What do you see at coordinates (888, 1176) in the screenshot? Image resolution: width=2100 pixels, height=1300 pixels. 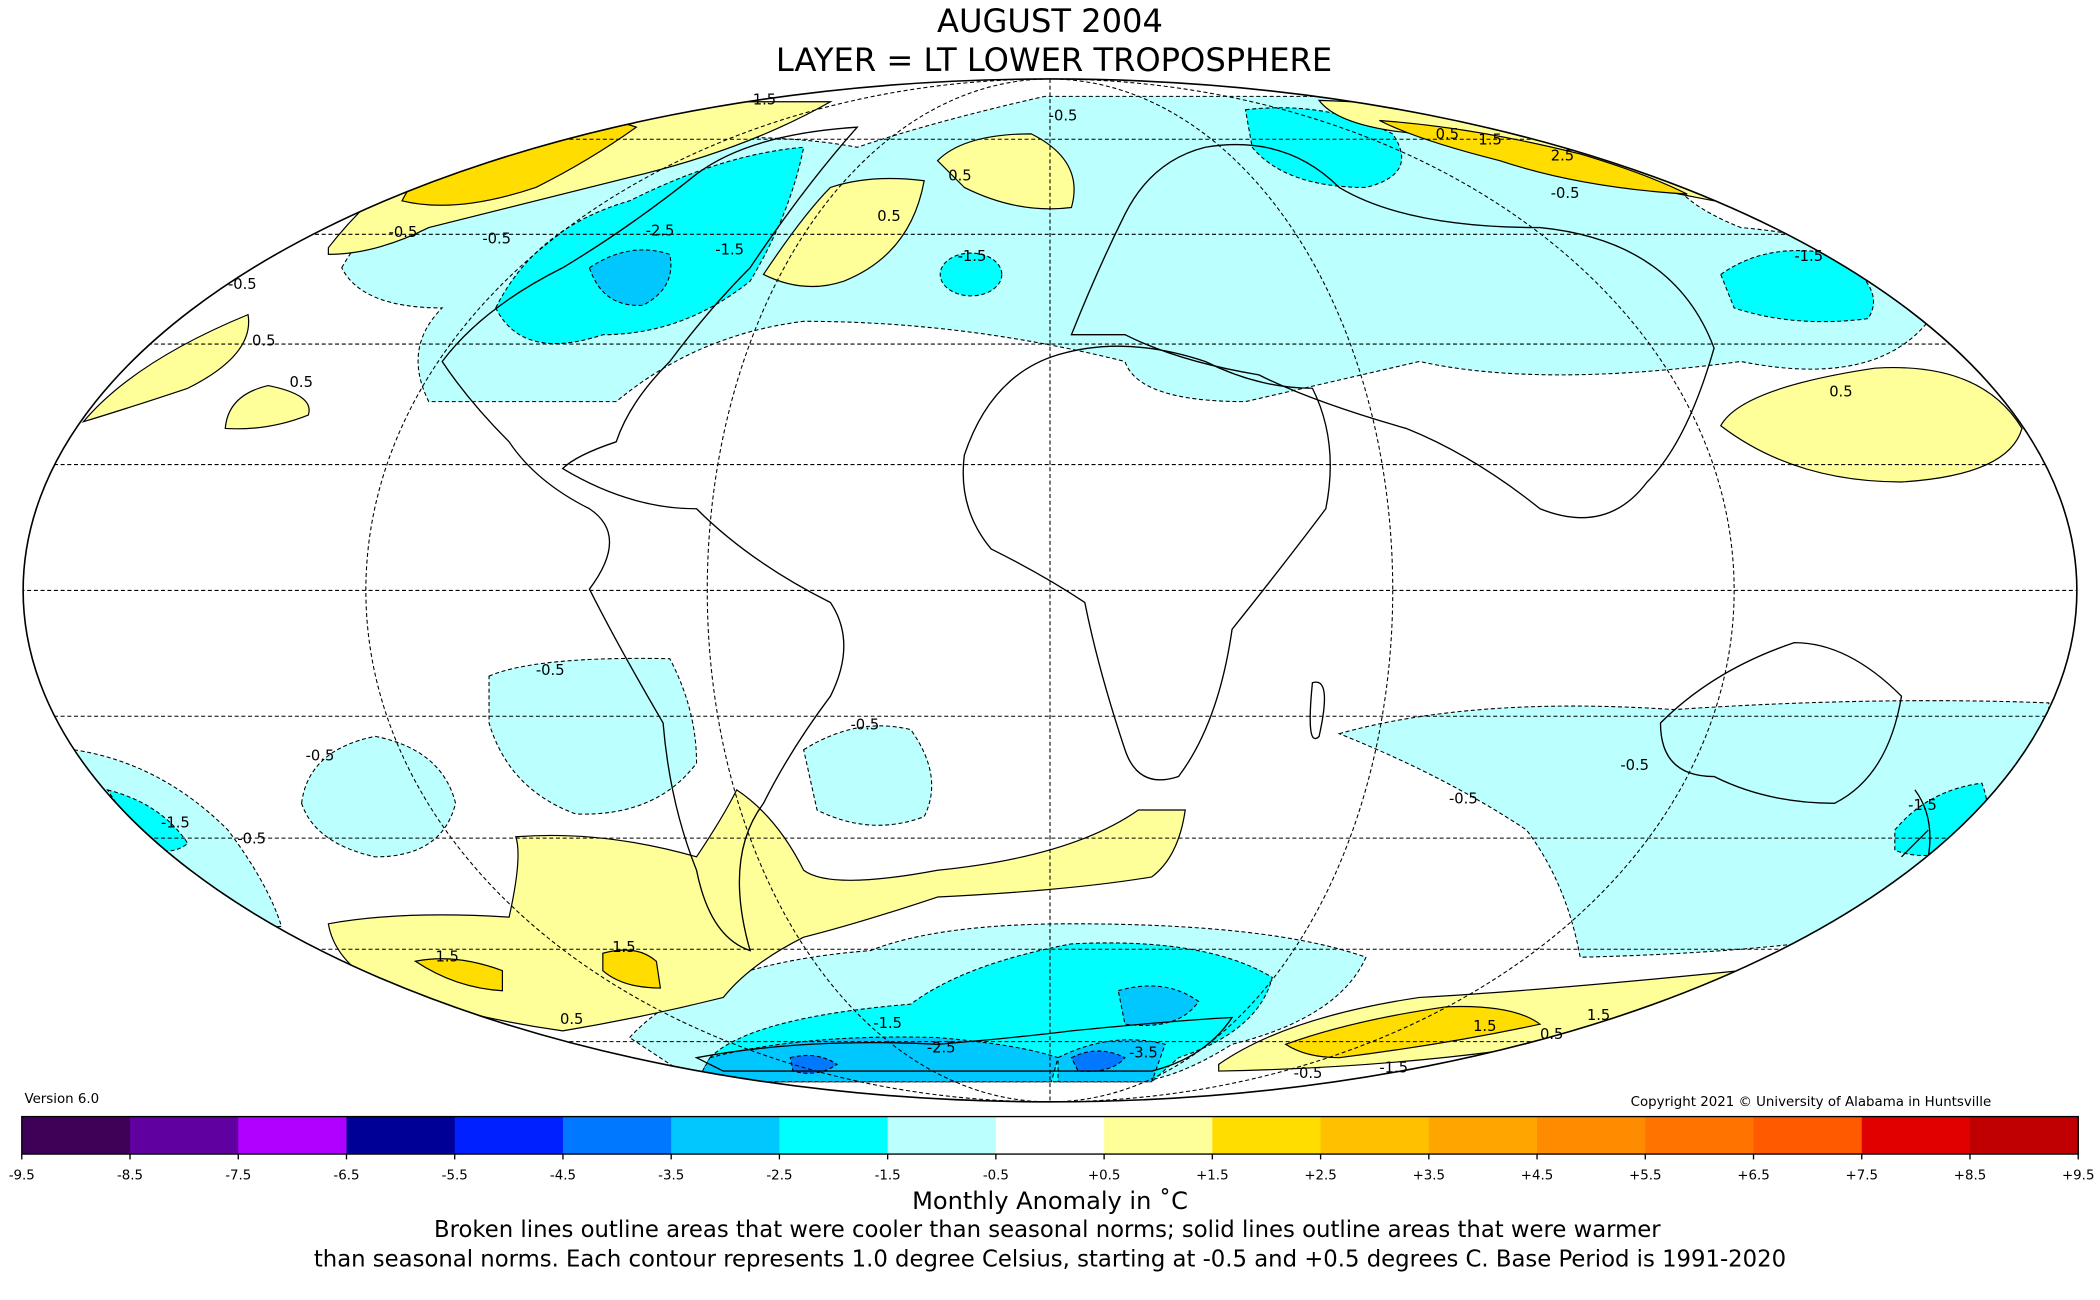 I see `colorbar-tick-label: -1.5` at bounding box center [888, 1176].